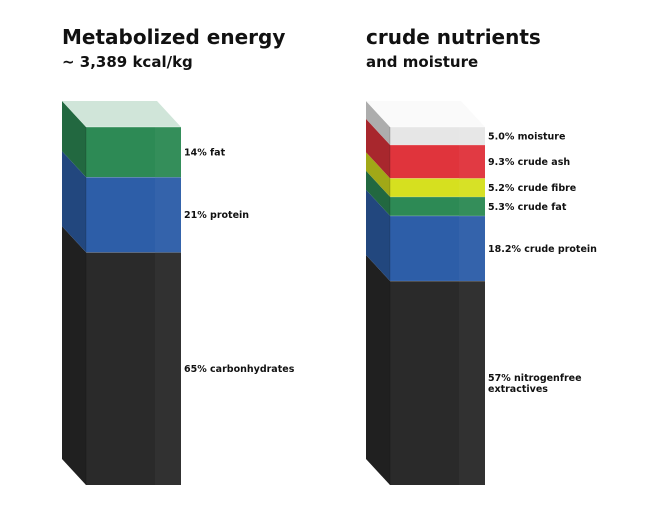  What do you see at coordinates (216, 215) in the screenshot?
I see `chart-1-segment-2-label: 21% protein` at bounding box center [216, 215].